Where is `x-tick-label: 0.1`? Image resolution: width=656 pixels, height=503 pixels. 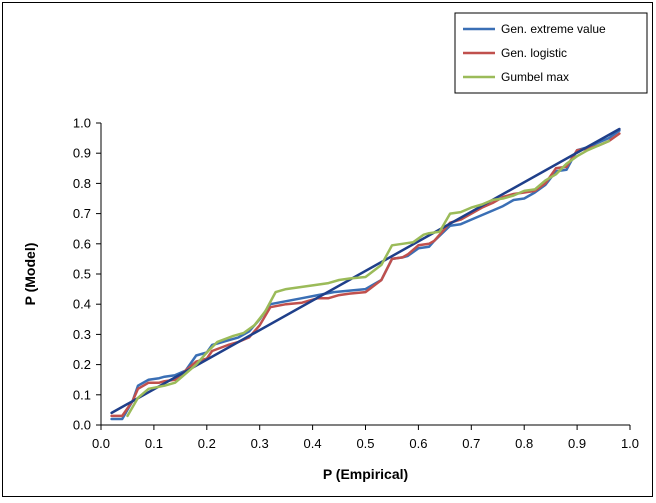
x-tick-label: 0.1 is located at coordinates (154, 443).